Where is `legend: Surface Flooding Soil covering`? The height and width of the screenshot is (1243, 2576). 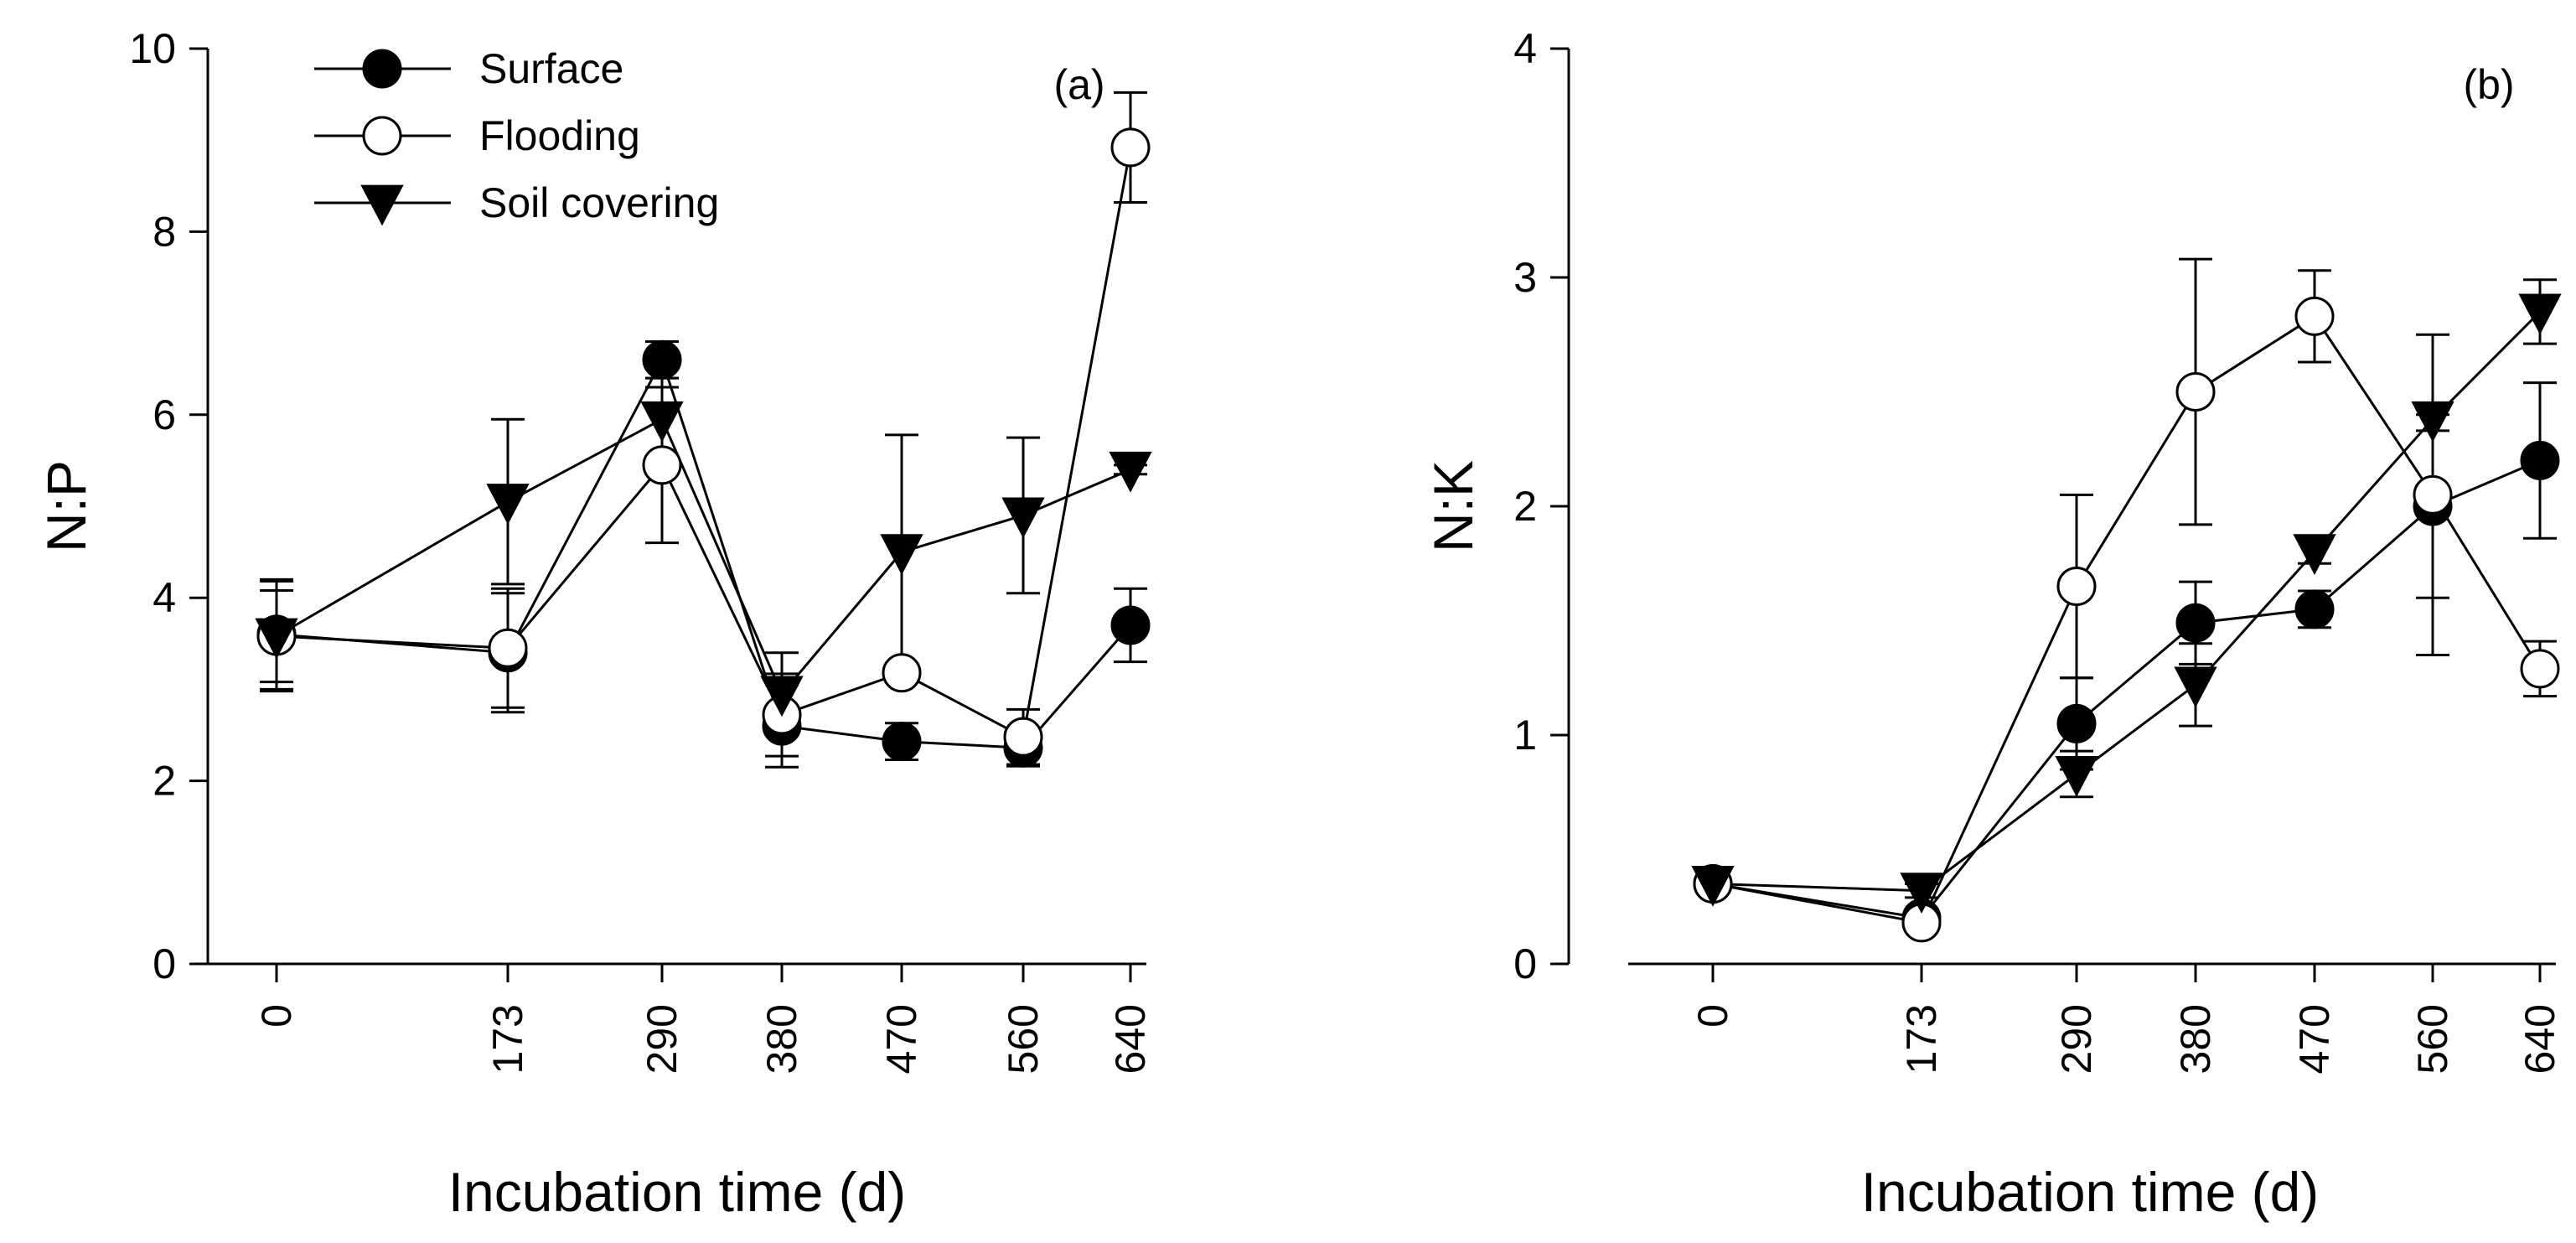 legend: Surface Flooding Soil covering is located at coordinates (516, 135).